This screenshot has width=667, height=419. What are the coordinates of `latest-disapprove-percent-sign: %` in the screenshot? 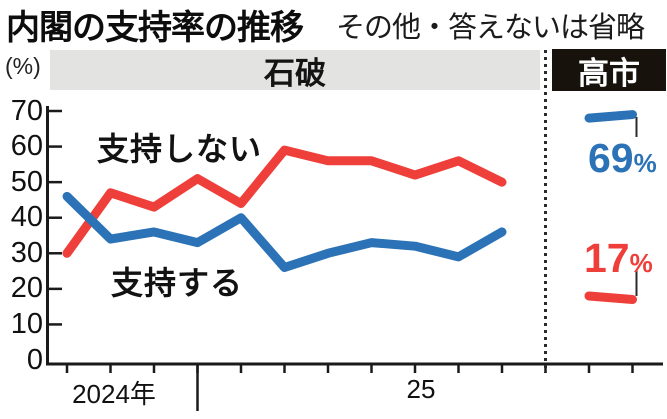 It's located at (641, 263).